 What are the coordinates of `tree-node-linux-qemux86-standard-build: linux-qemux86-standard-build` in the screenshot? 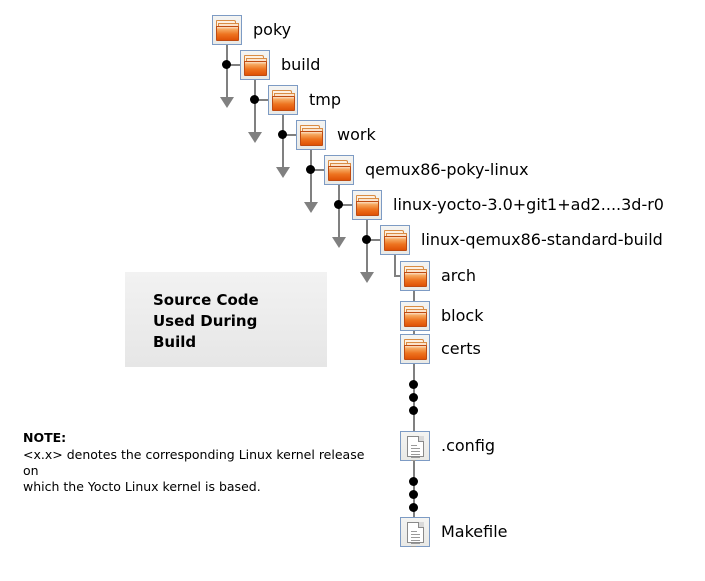 It's located at (521, 240).